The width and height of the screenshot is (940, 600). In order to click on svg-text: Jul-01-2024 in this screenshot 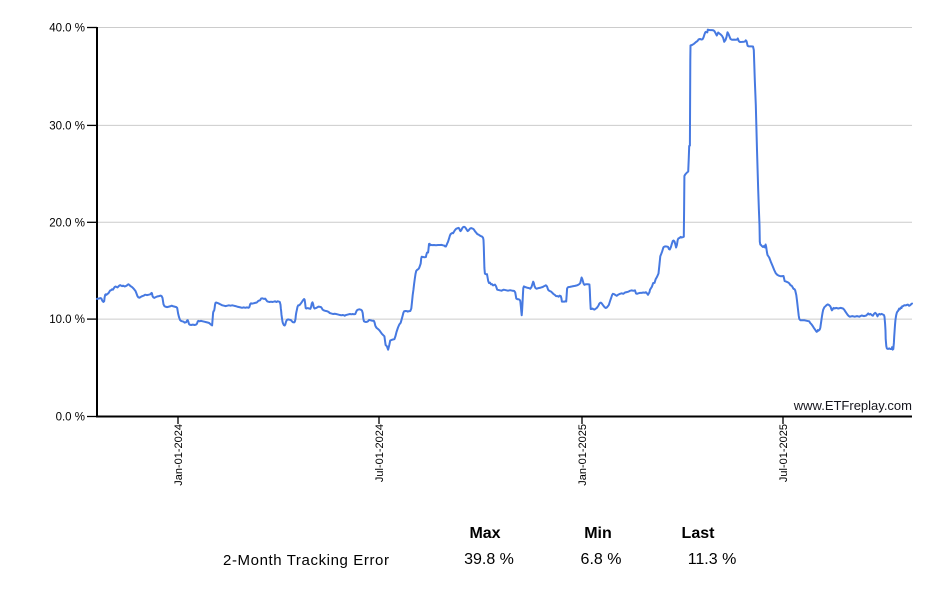, I will do `click(380, 453)`.